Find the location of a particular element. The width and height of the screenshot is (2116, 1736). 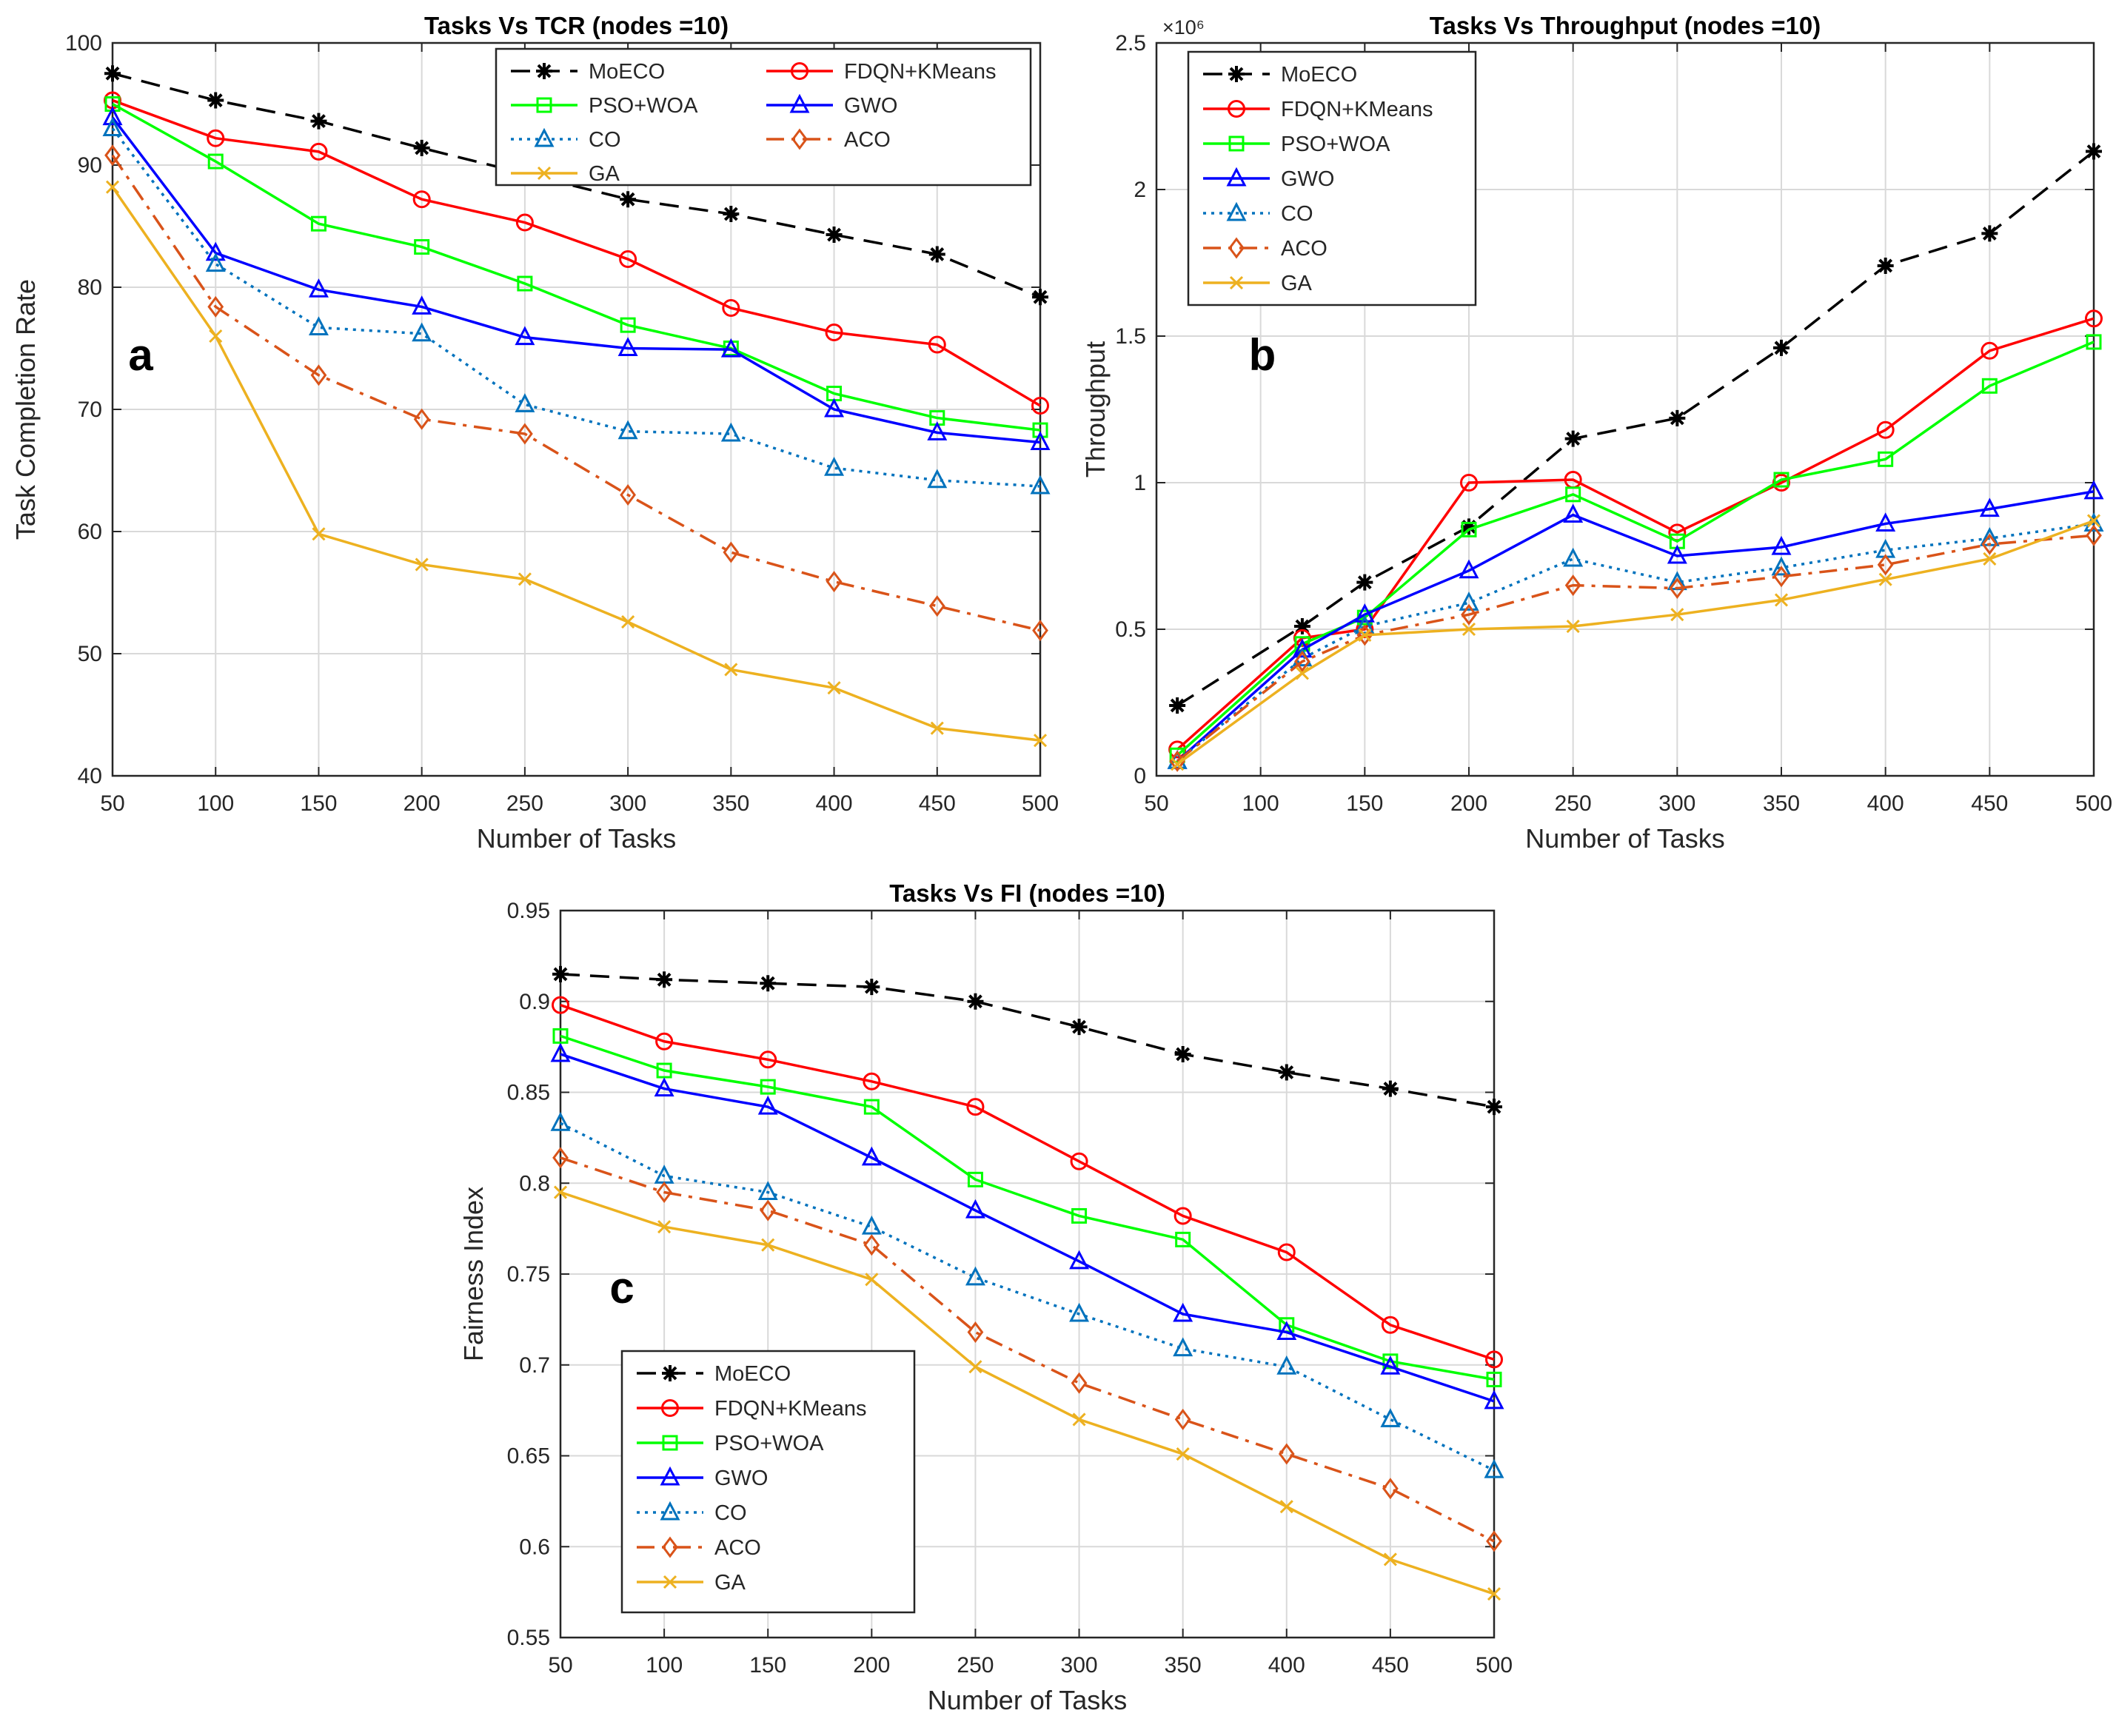

legend-label: GA is located at coordinates (730, 1583).